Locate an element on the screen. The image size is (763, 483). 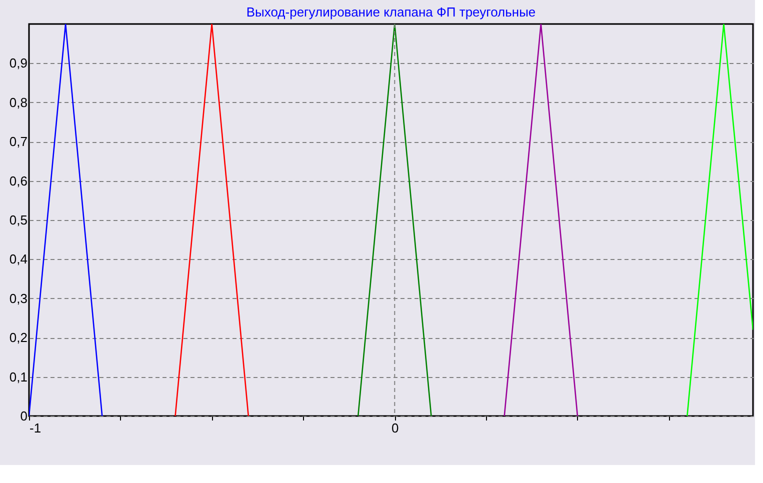
y-tick-label: 0,6 is located at coordinates (18, 180).